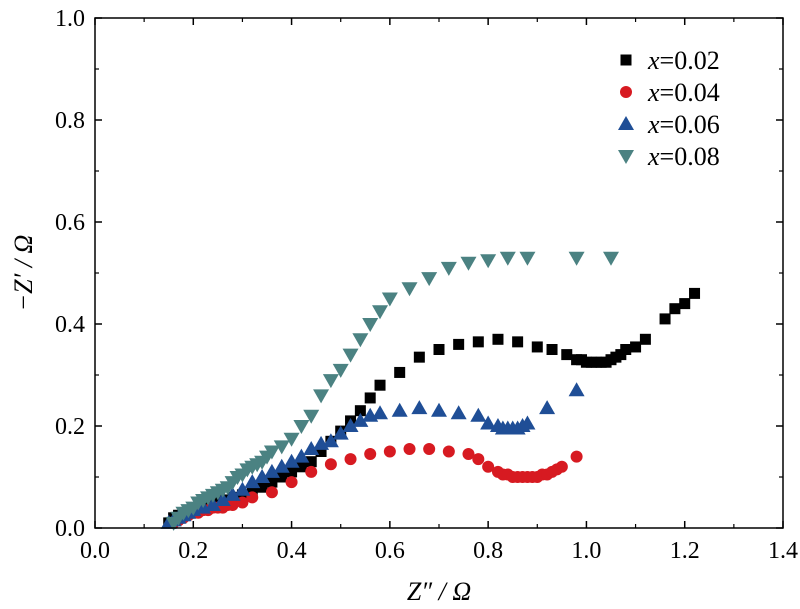 The width and height of the screenshot is (800, 609). Describe the element at coordinates (586, 551) in the screenshot. I see `x-tick-label: 1.0` at that location.